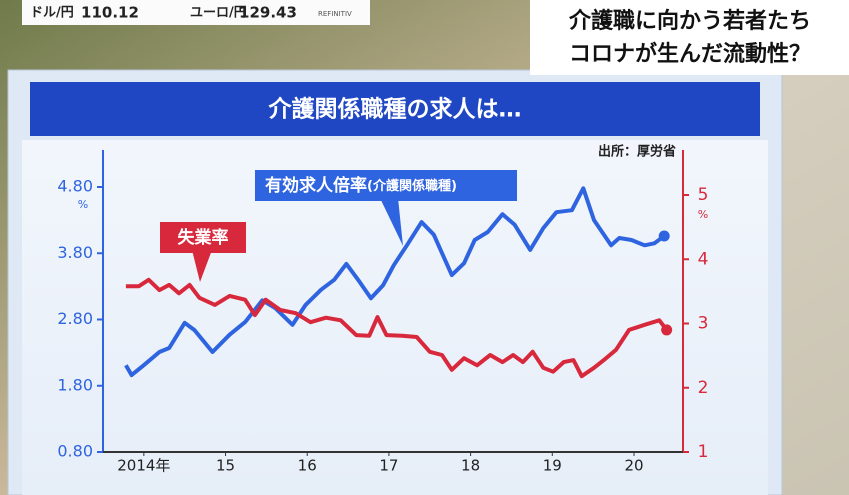 Image resolution: width=849 pixels, height=495 pixels. What do you see at coordinates (703, 388) in the screenshot?
I see `y2-tick-label: 2` at bounding box center [703, 388].